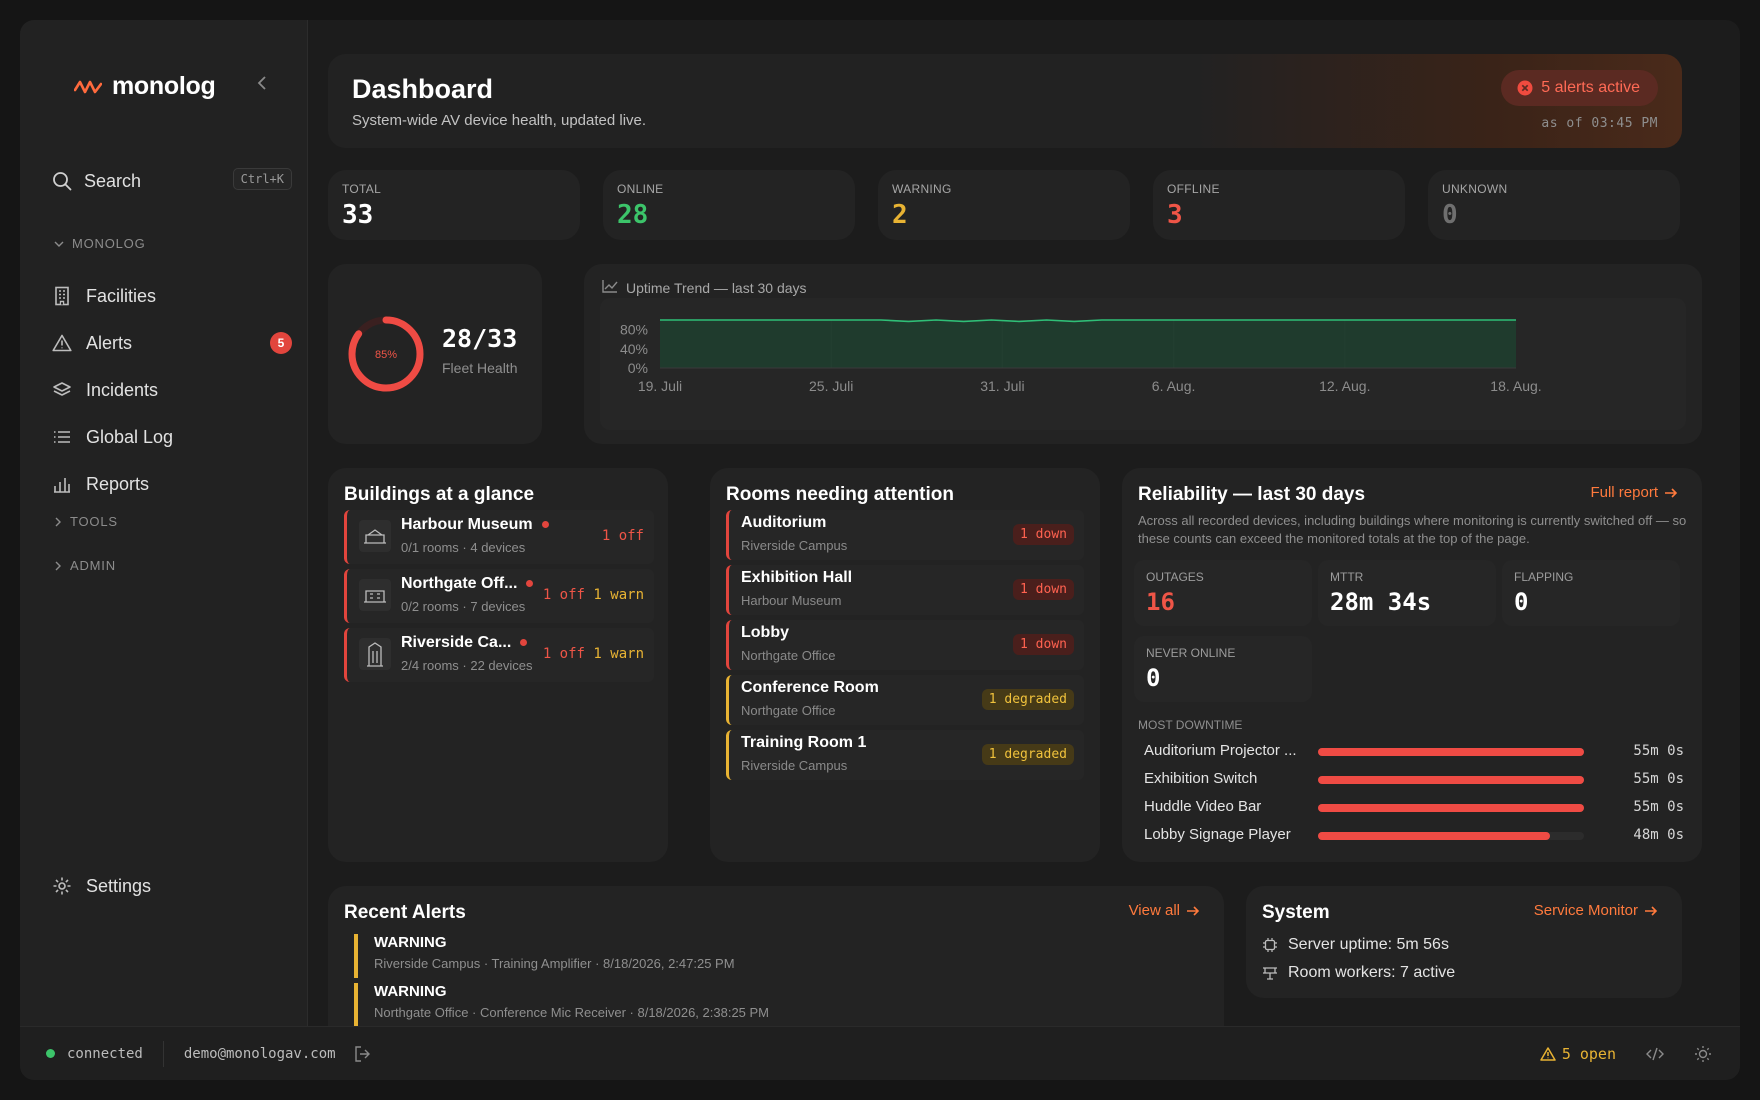  Describe the element at coordinates (164, 86) in the screenshot. I see `brand-name: monolog` at that location.